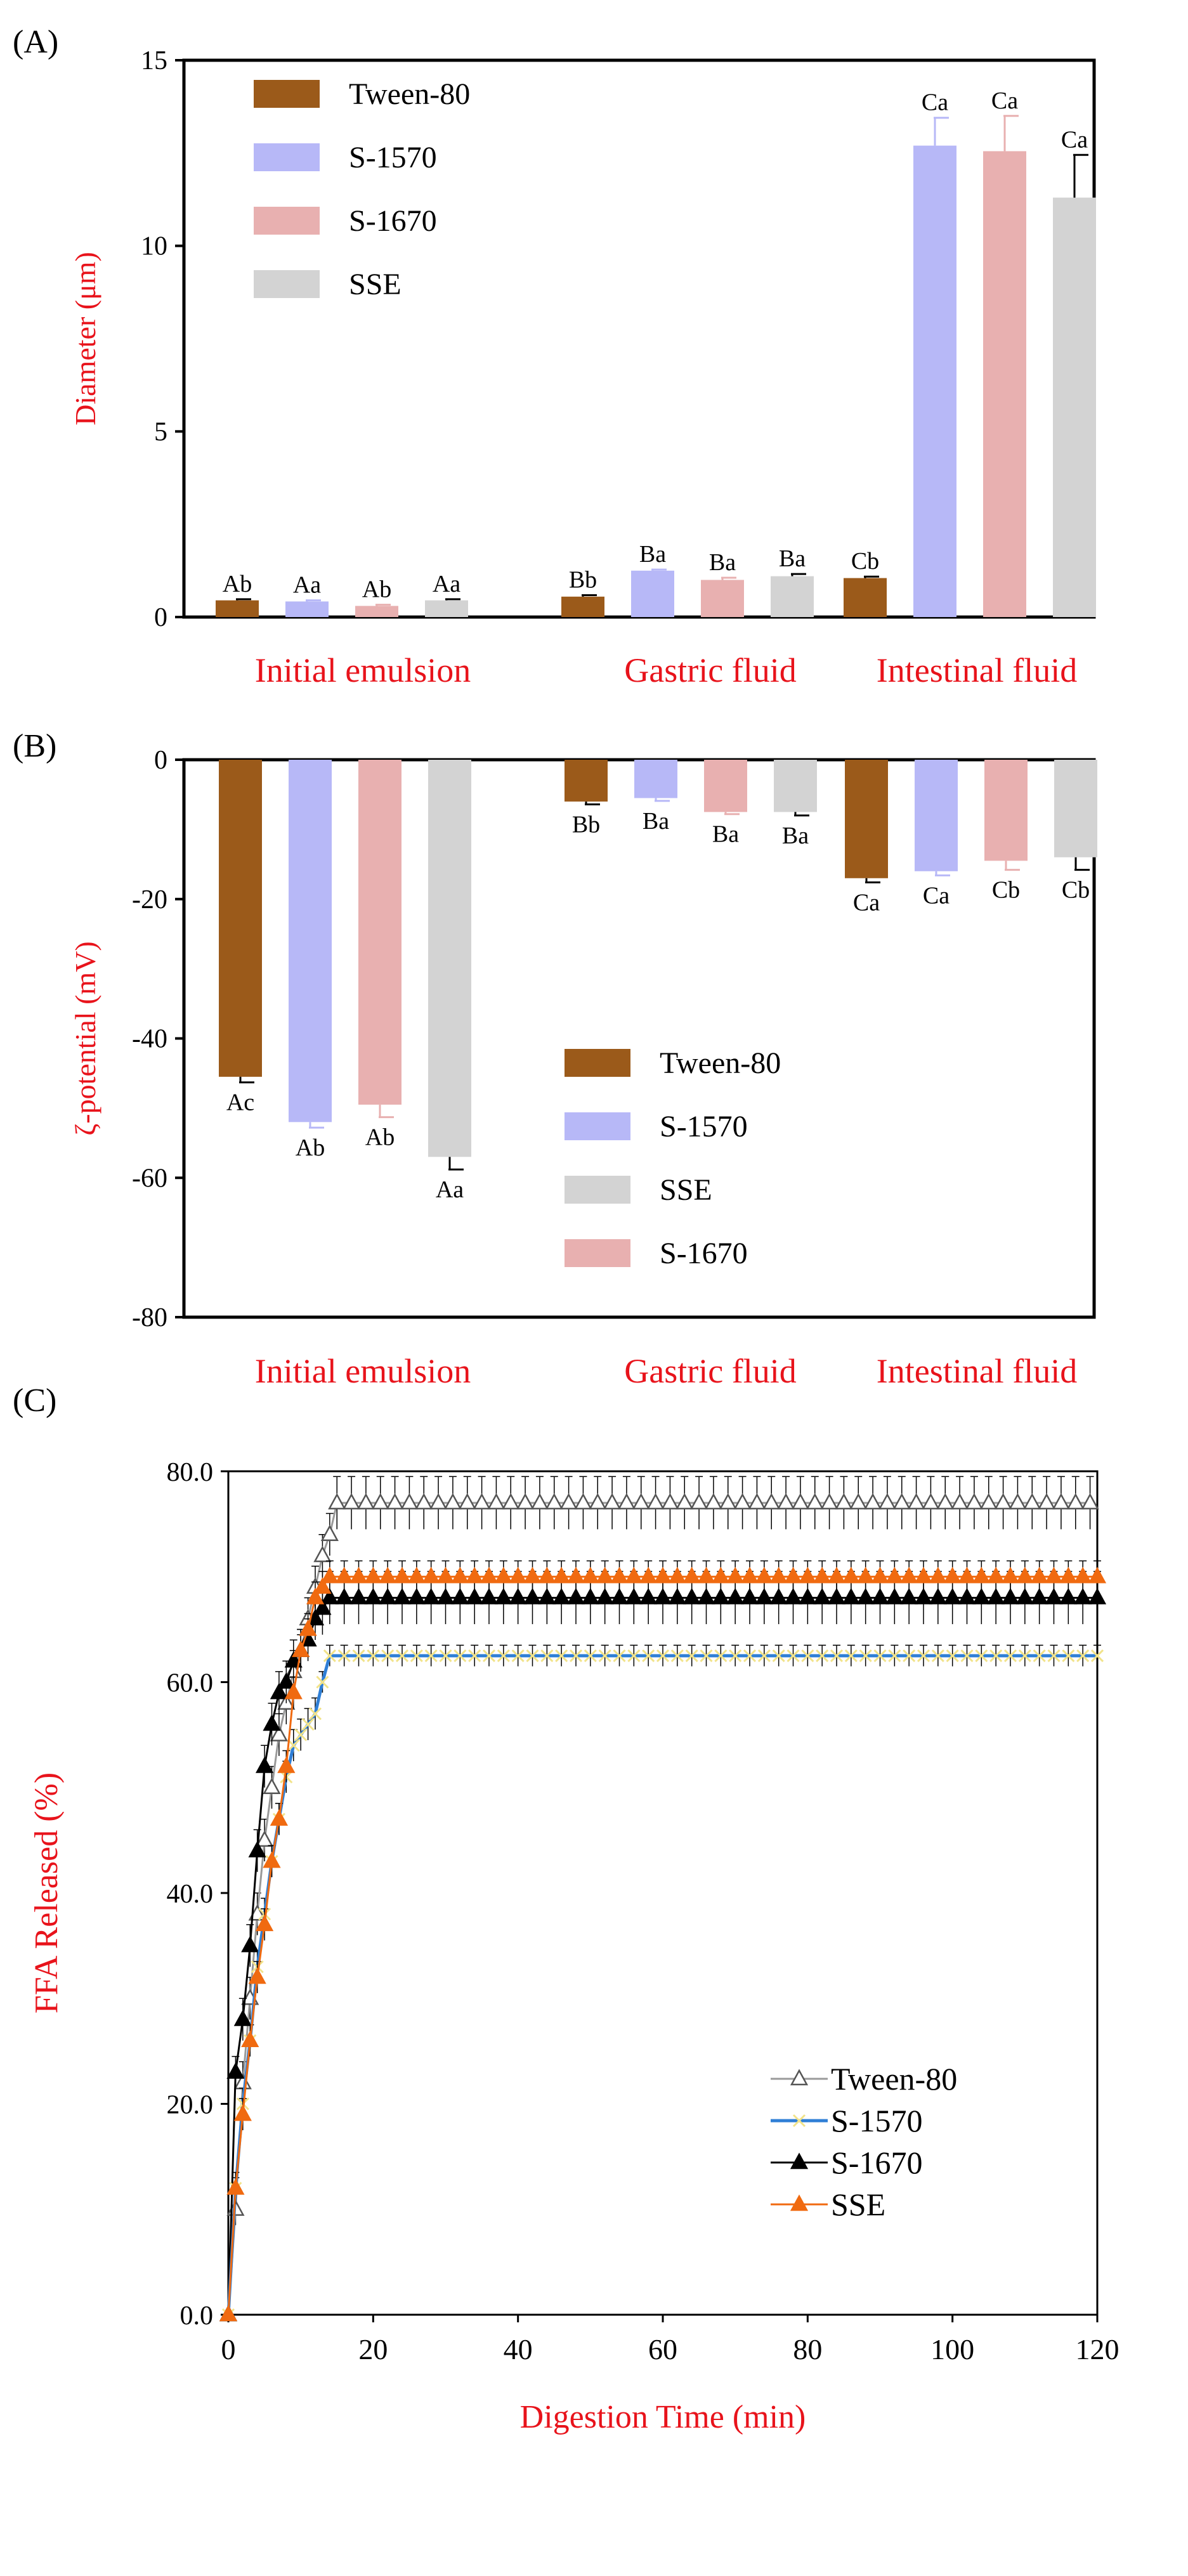  I want to click on panel-label: (B), so click(34, 746).